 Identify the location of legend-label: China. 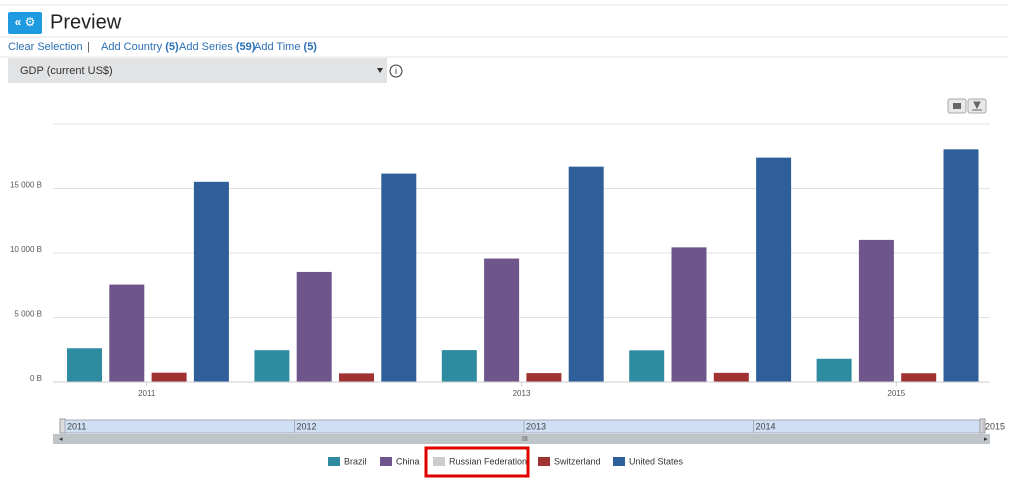
(408, 461).